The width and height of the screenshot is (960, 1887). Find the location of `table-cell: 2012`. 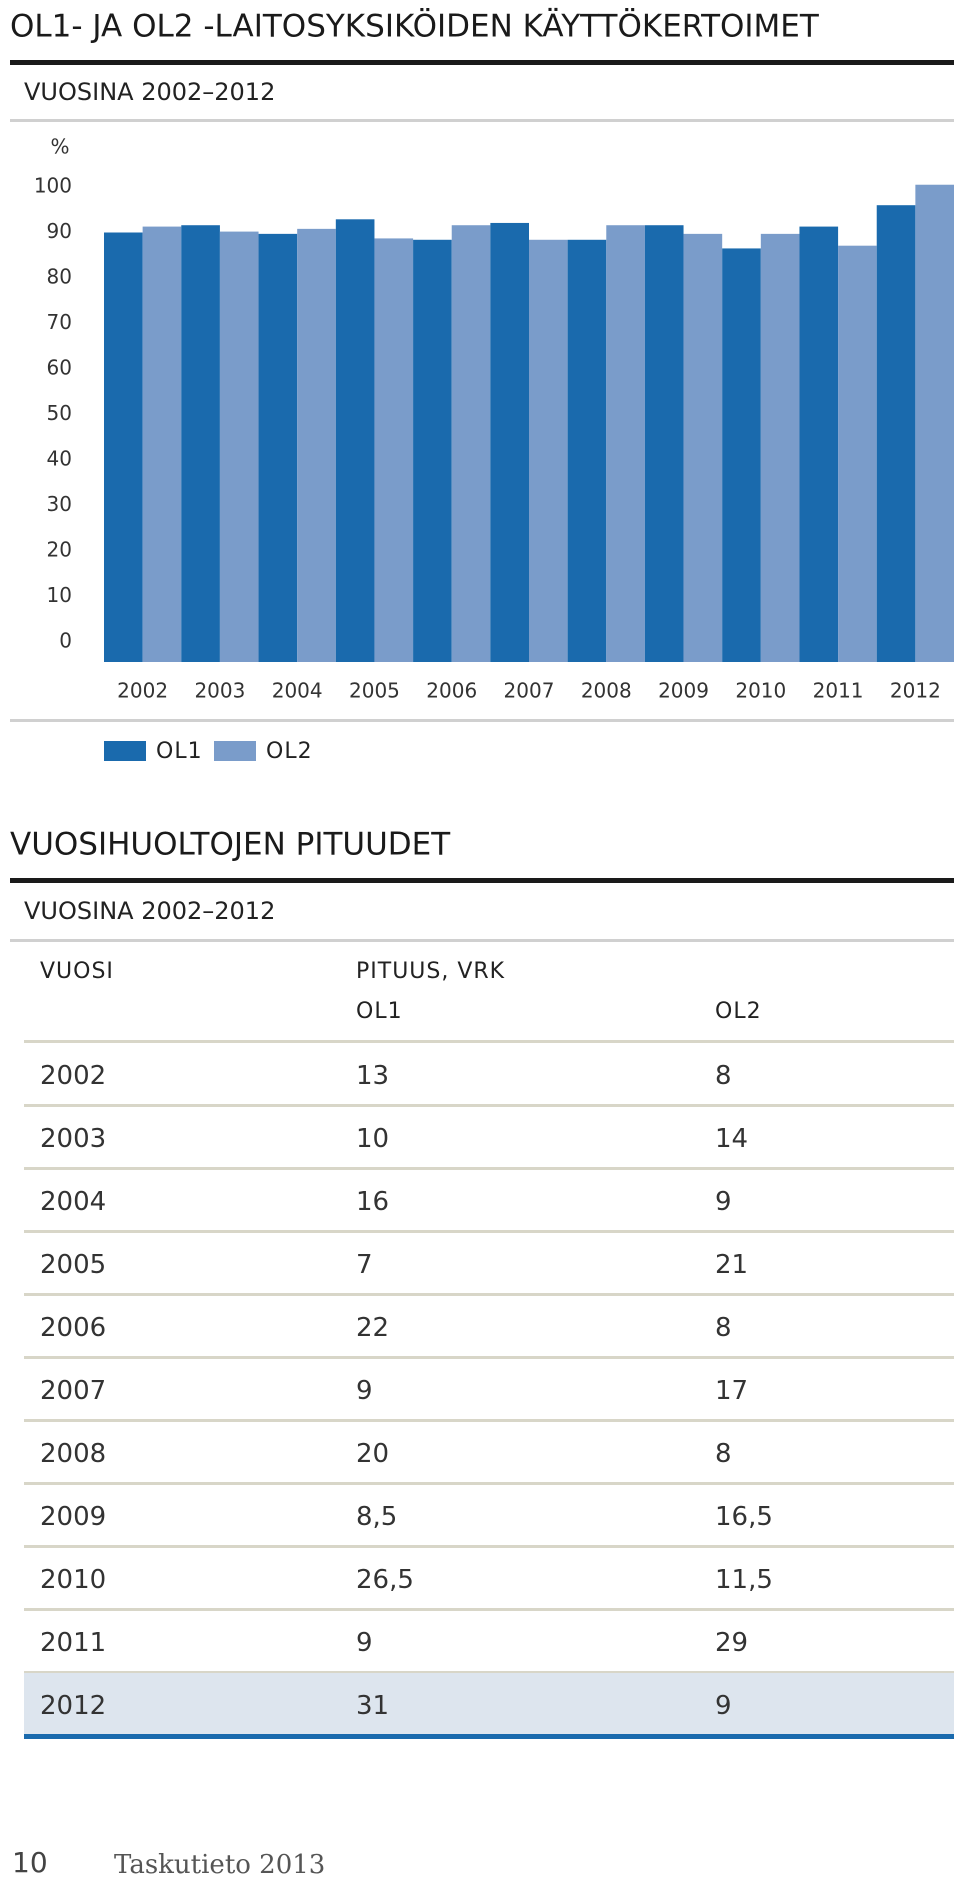

table-cell: 2012 is located at coordinates (73, 1706).